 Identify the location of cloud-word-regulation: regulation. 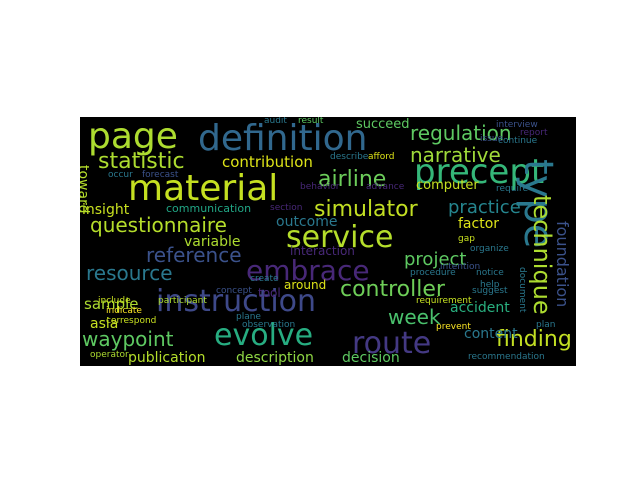
(461, 133).